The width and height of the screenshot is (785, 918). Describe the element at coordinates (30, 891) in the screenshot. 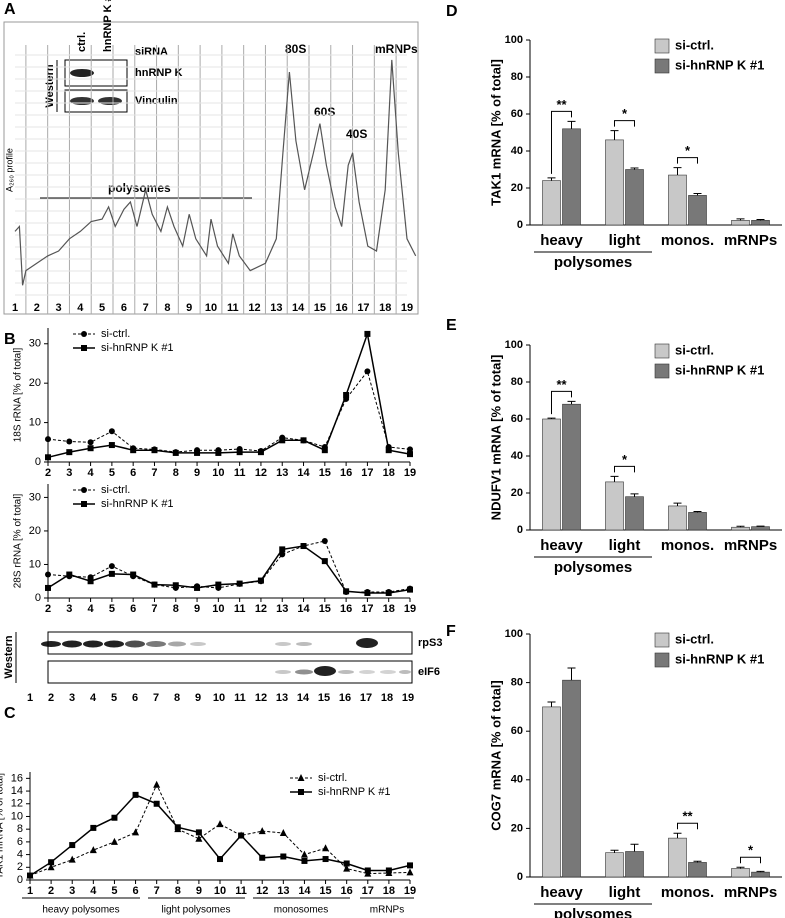

I see `x-tick-label: 1` at that location.